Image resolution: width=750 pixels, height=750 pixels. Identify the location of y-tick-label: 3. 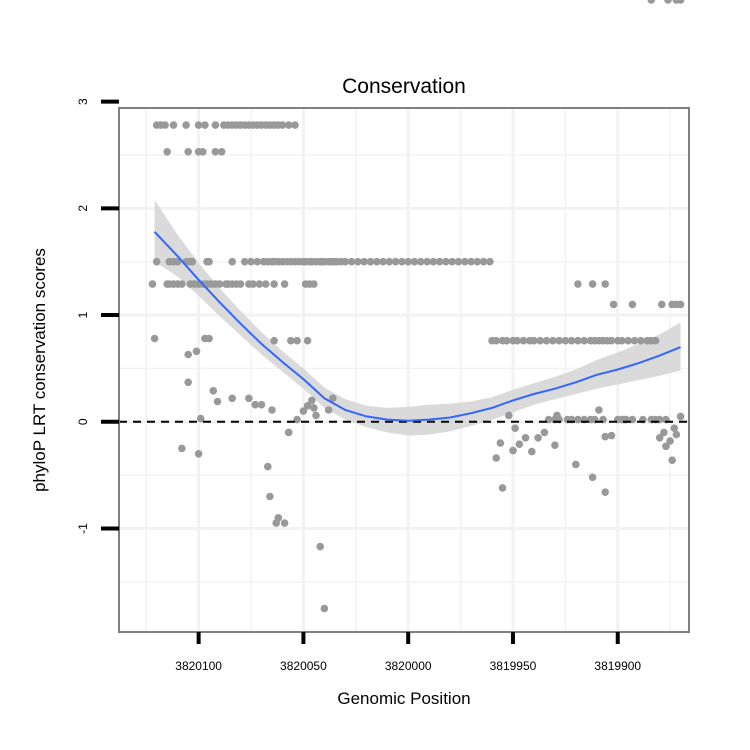
(83, 101).